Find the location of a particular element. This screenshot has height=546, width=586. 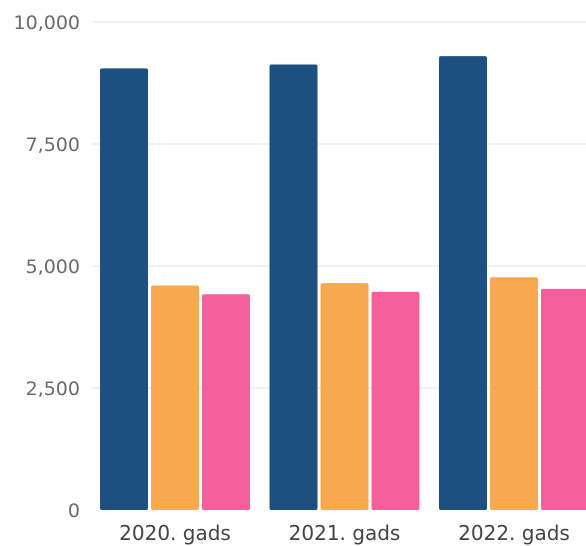

x-category-label: 2021. gads is located at coordinates (345, 533).